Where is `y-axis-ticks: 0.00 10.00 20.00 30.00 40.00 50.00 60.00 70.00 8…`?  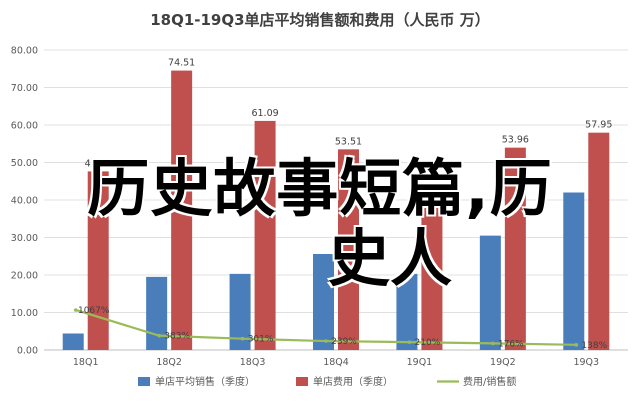 y-axis-ticks: 0.00 10.00 20.00 30.00 40.00 50.00 60.00 70.00 8… is located at coordinates (24, 201).